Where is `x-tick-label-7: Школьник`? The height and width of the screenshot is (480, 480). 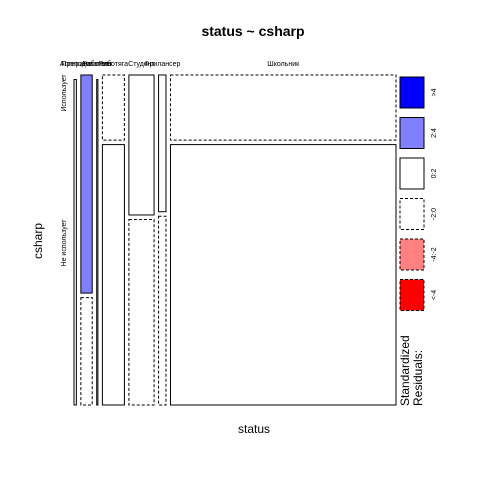 x-tick-label-7: Школьник is located at coordinates (283, 64).